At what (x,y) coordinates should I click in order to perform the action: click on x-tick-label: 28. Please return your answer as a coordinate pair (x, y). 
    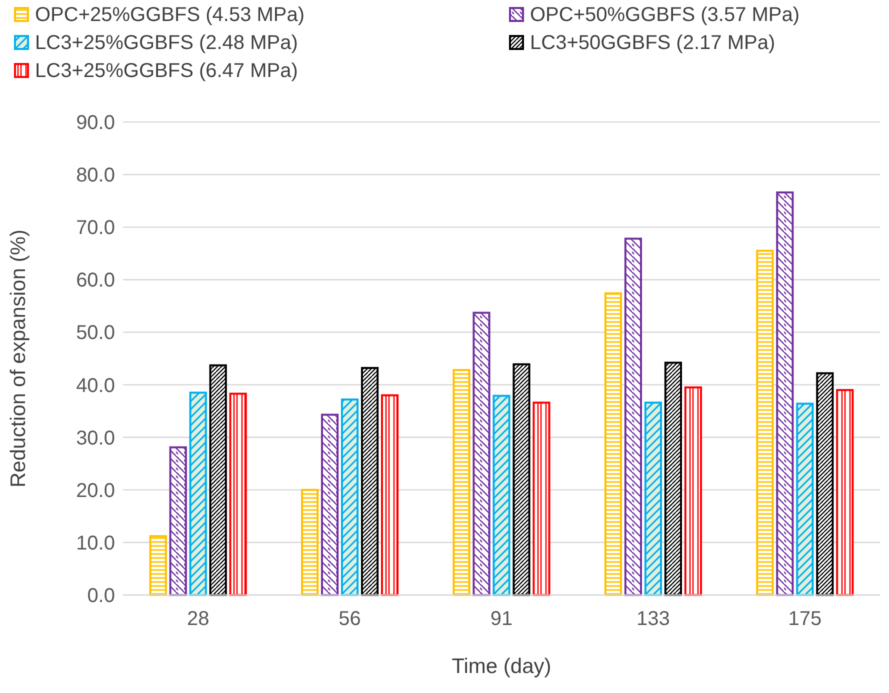
    Looking at the image, I should click on (198, 619).